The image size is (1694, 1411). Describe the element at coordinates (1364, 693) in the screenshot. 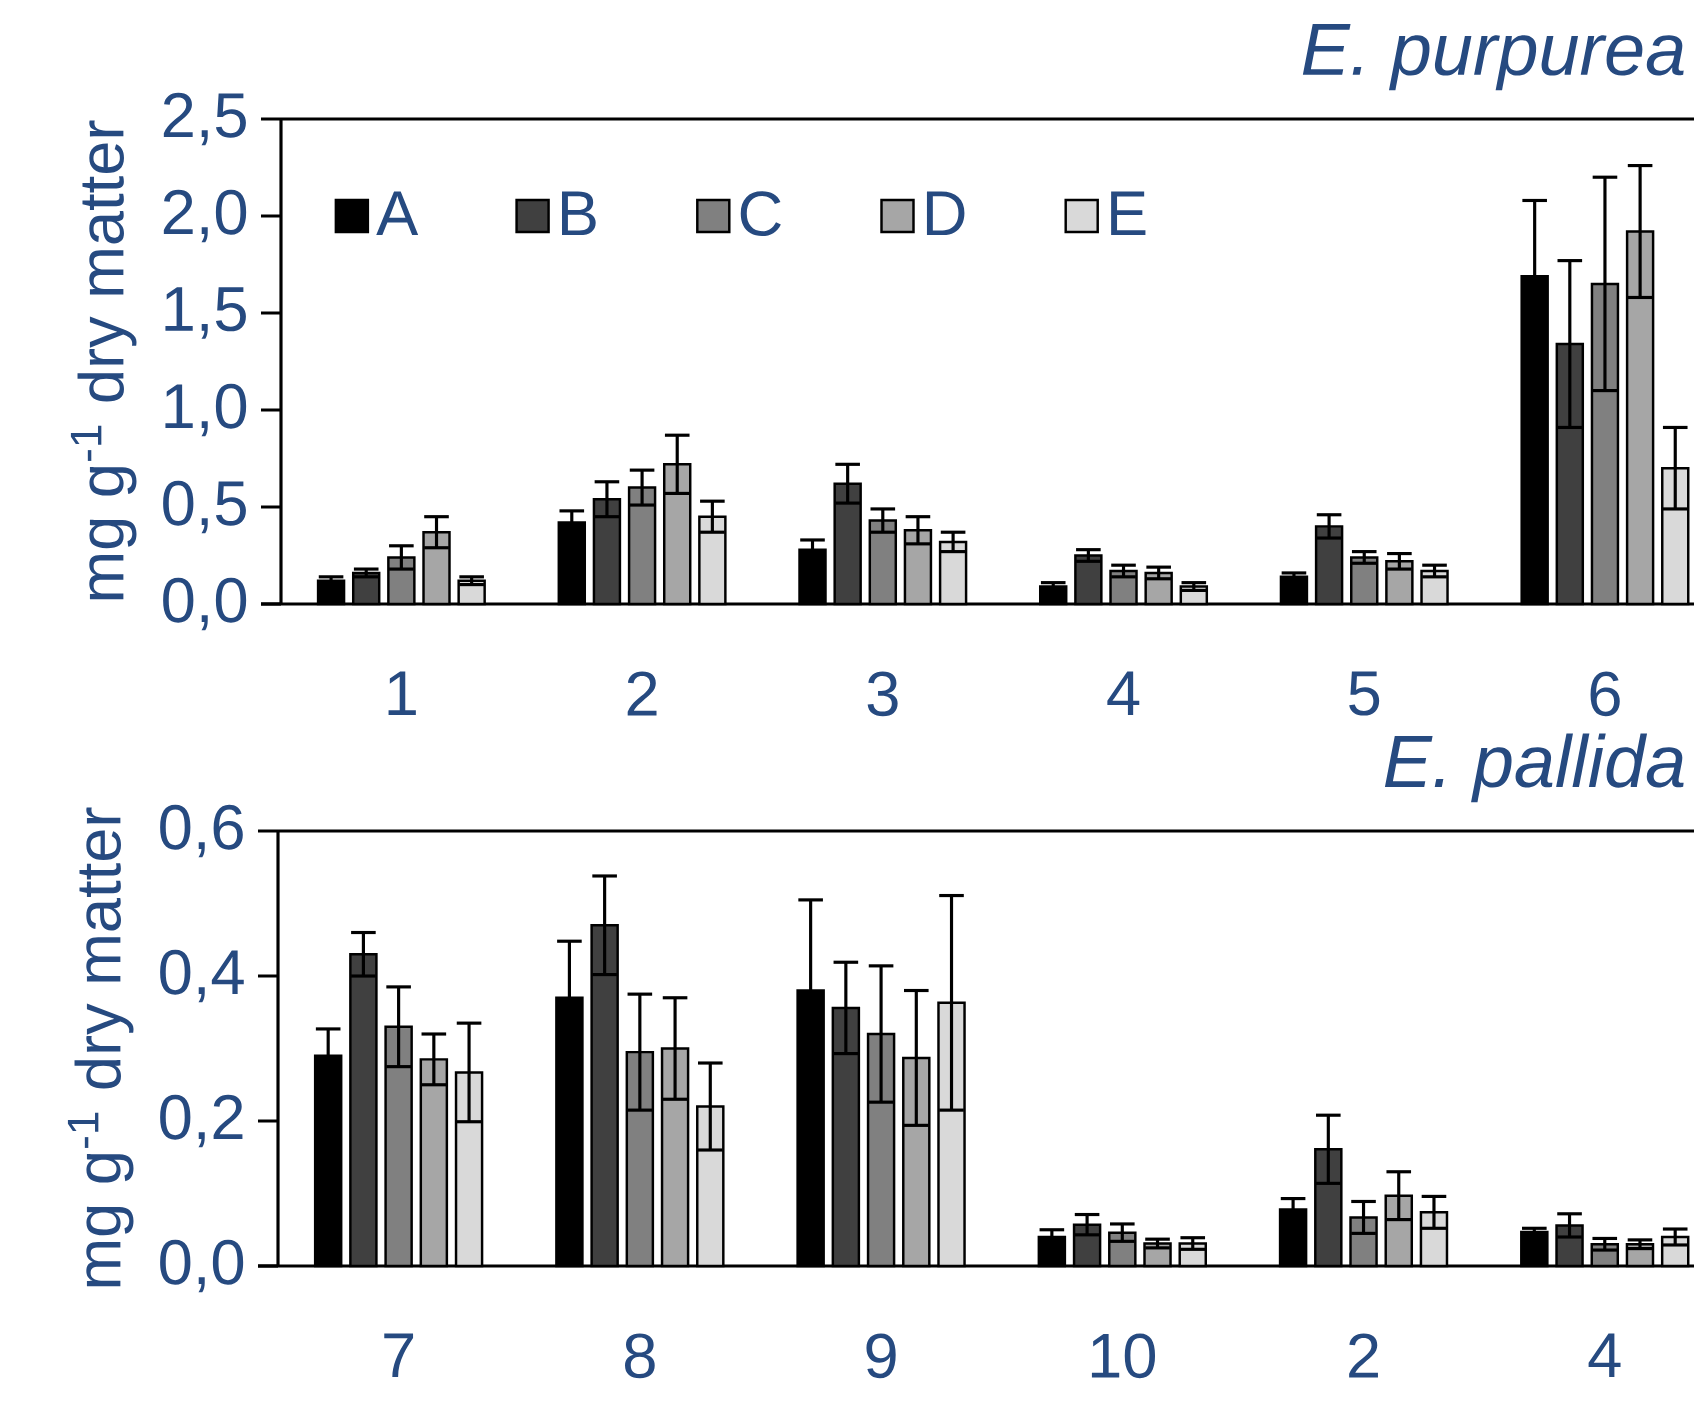

I see `x-tick-label: 5` at that location.